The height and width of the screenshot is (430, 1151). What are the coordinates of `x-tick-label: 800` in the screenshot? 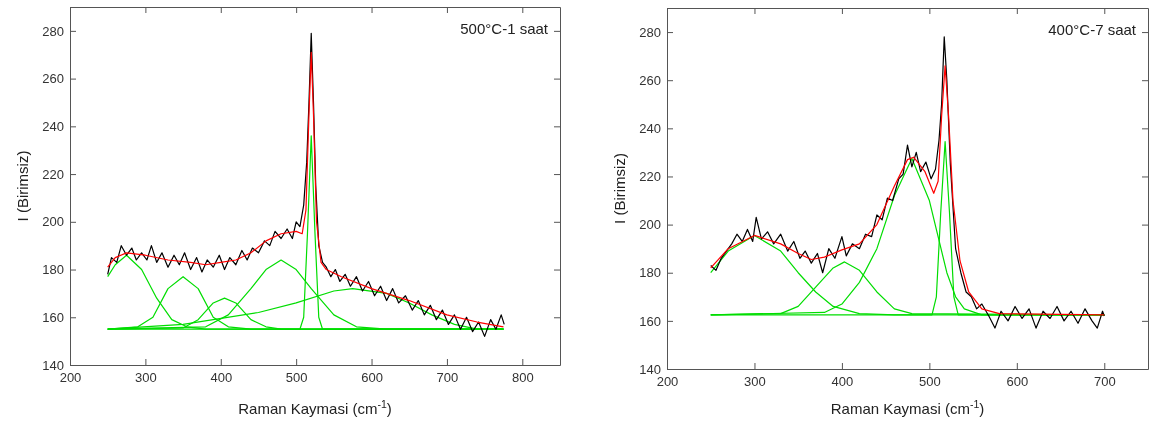 It's located at (522, 378).